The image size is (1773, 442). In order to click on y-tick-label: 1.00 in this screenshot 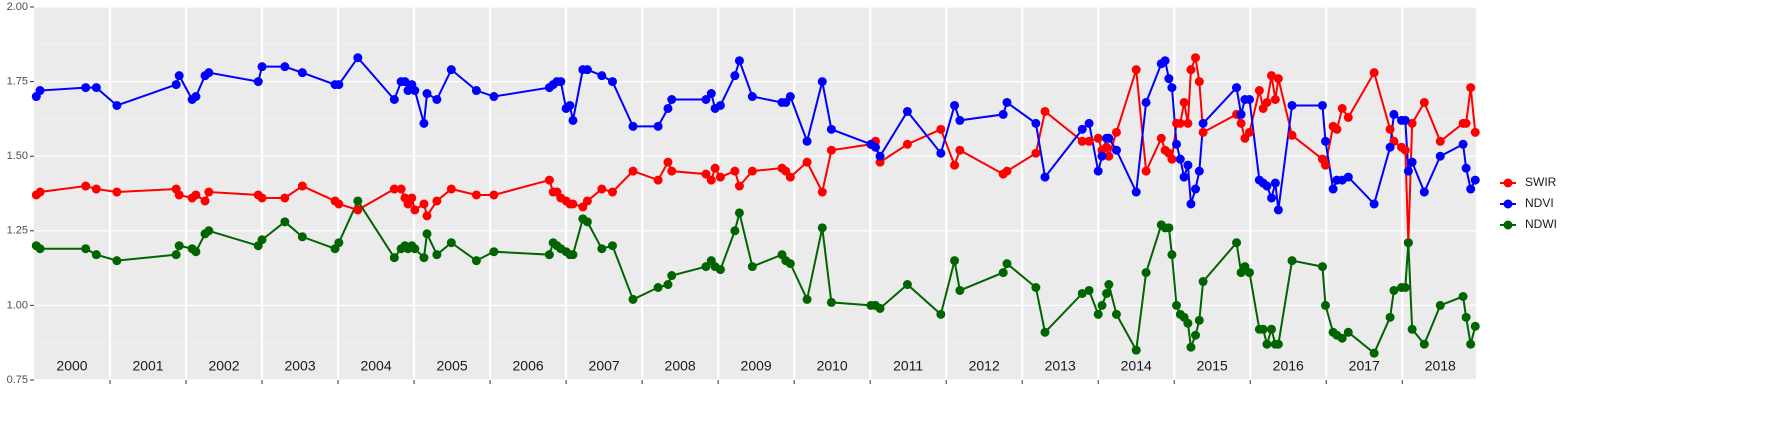, I will do `click(17, 305)`.